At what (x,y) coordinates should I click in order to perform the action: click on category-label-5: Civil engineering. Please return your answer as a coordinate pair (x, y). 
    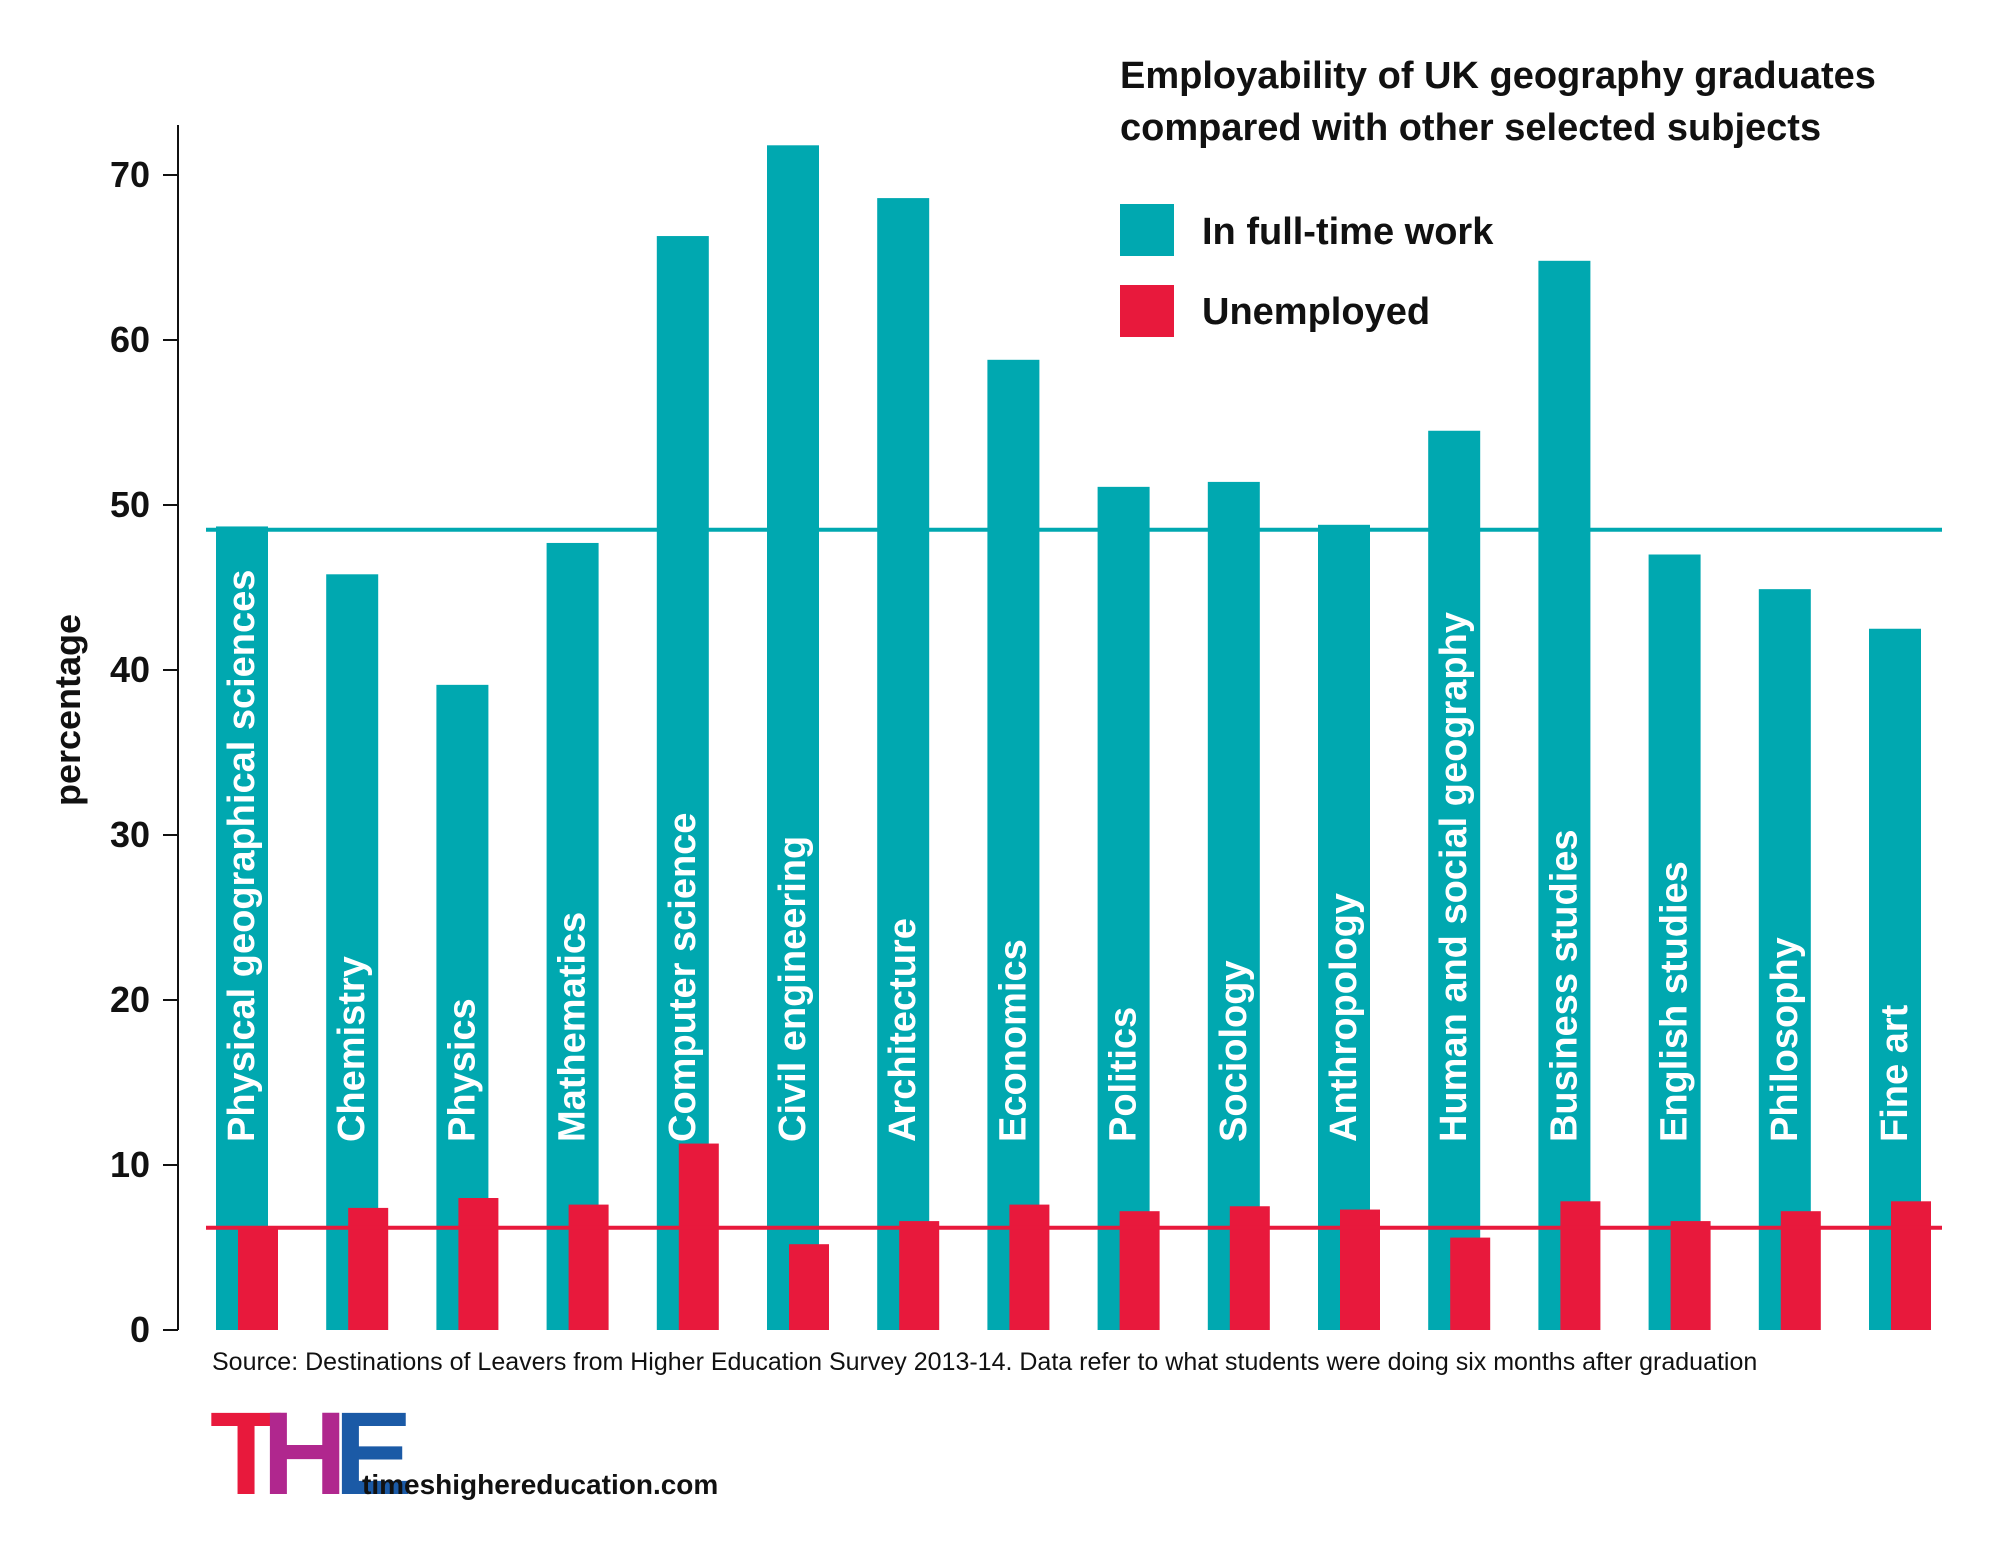
    Looking at the image, I should click on (793, 989).